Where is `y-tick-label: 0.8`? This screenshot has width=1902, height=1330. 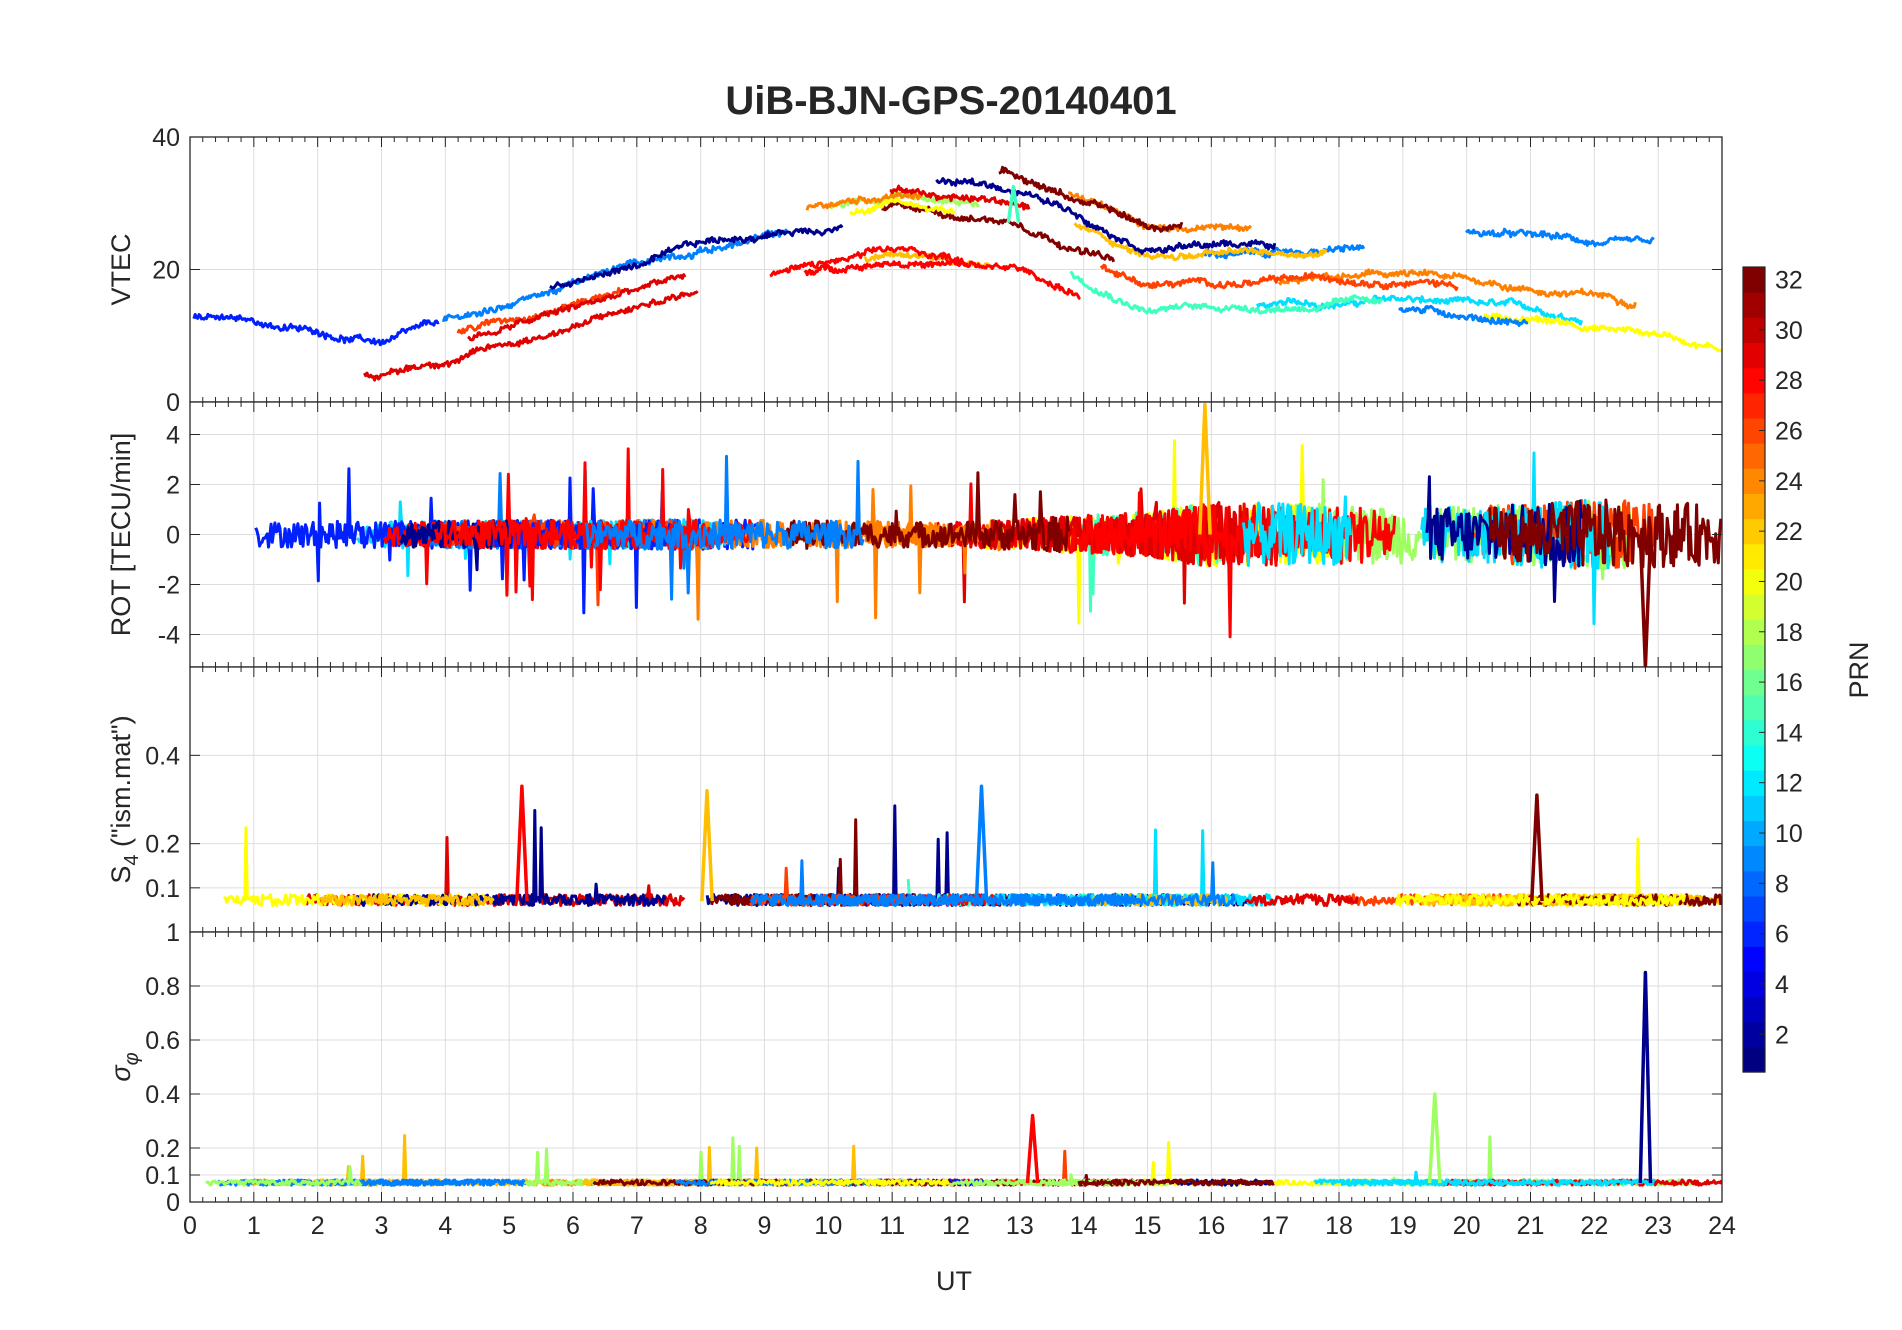
y-tick-label: 0.8 is located at coordinates (162, 987).